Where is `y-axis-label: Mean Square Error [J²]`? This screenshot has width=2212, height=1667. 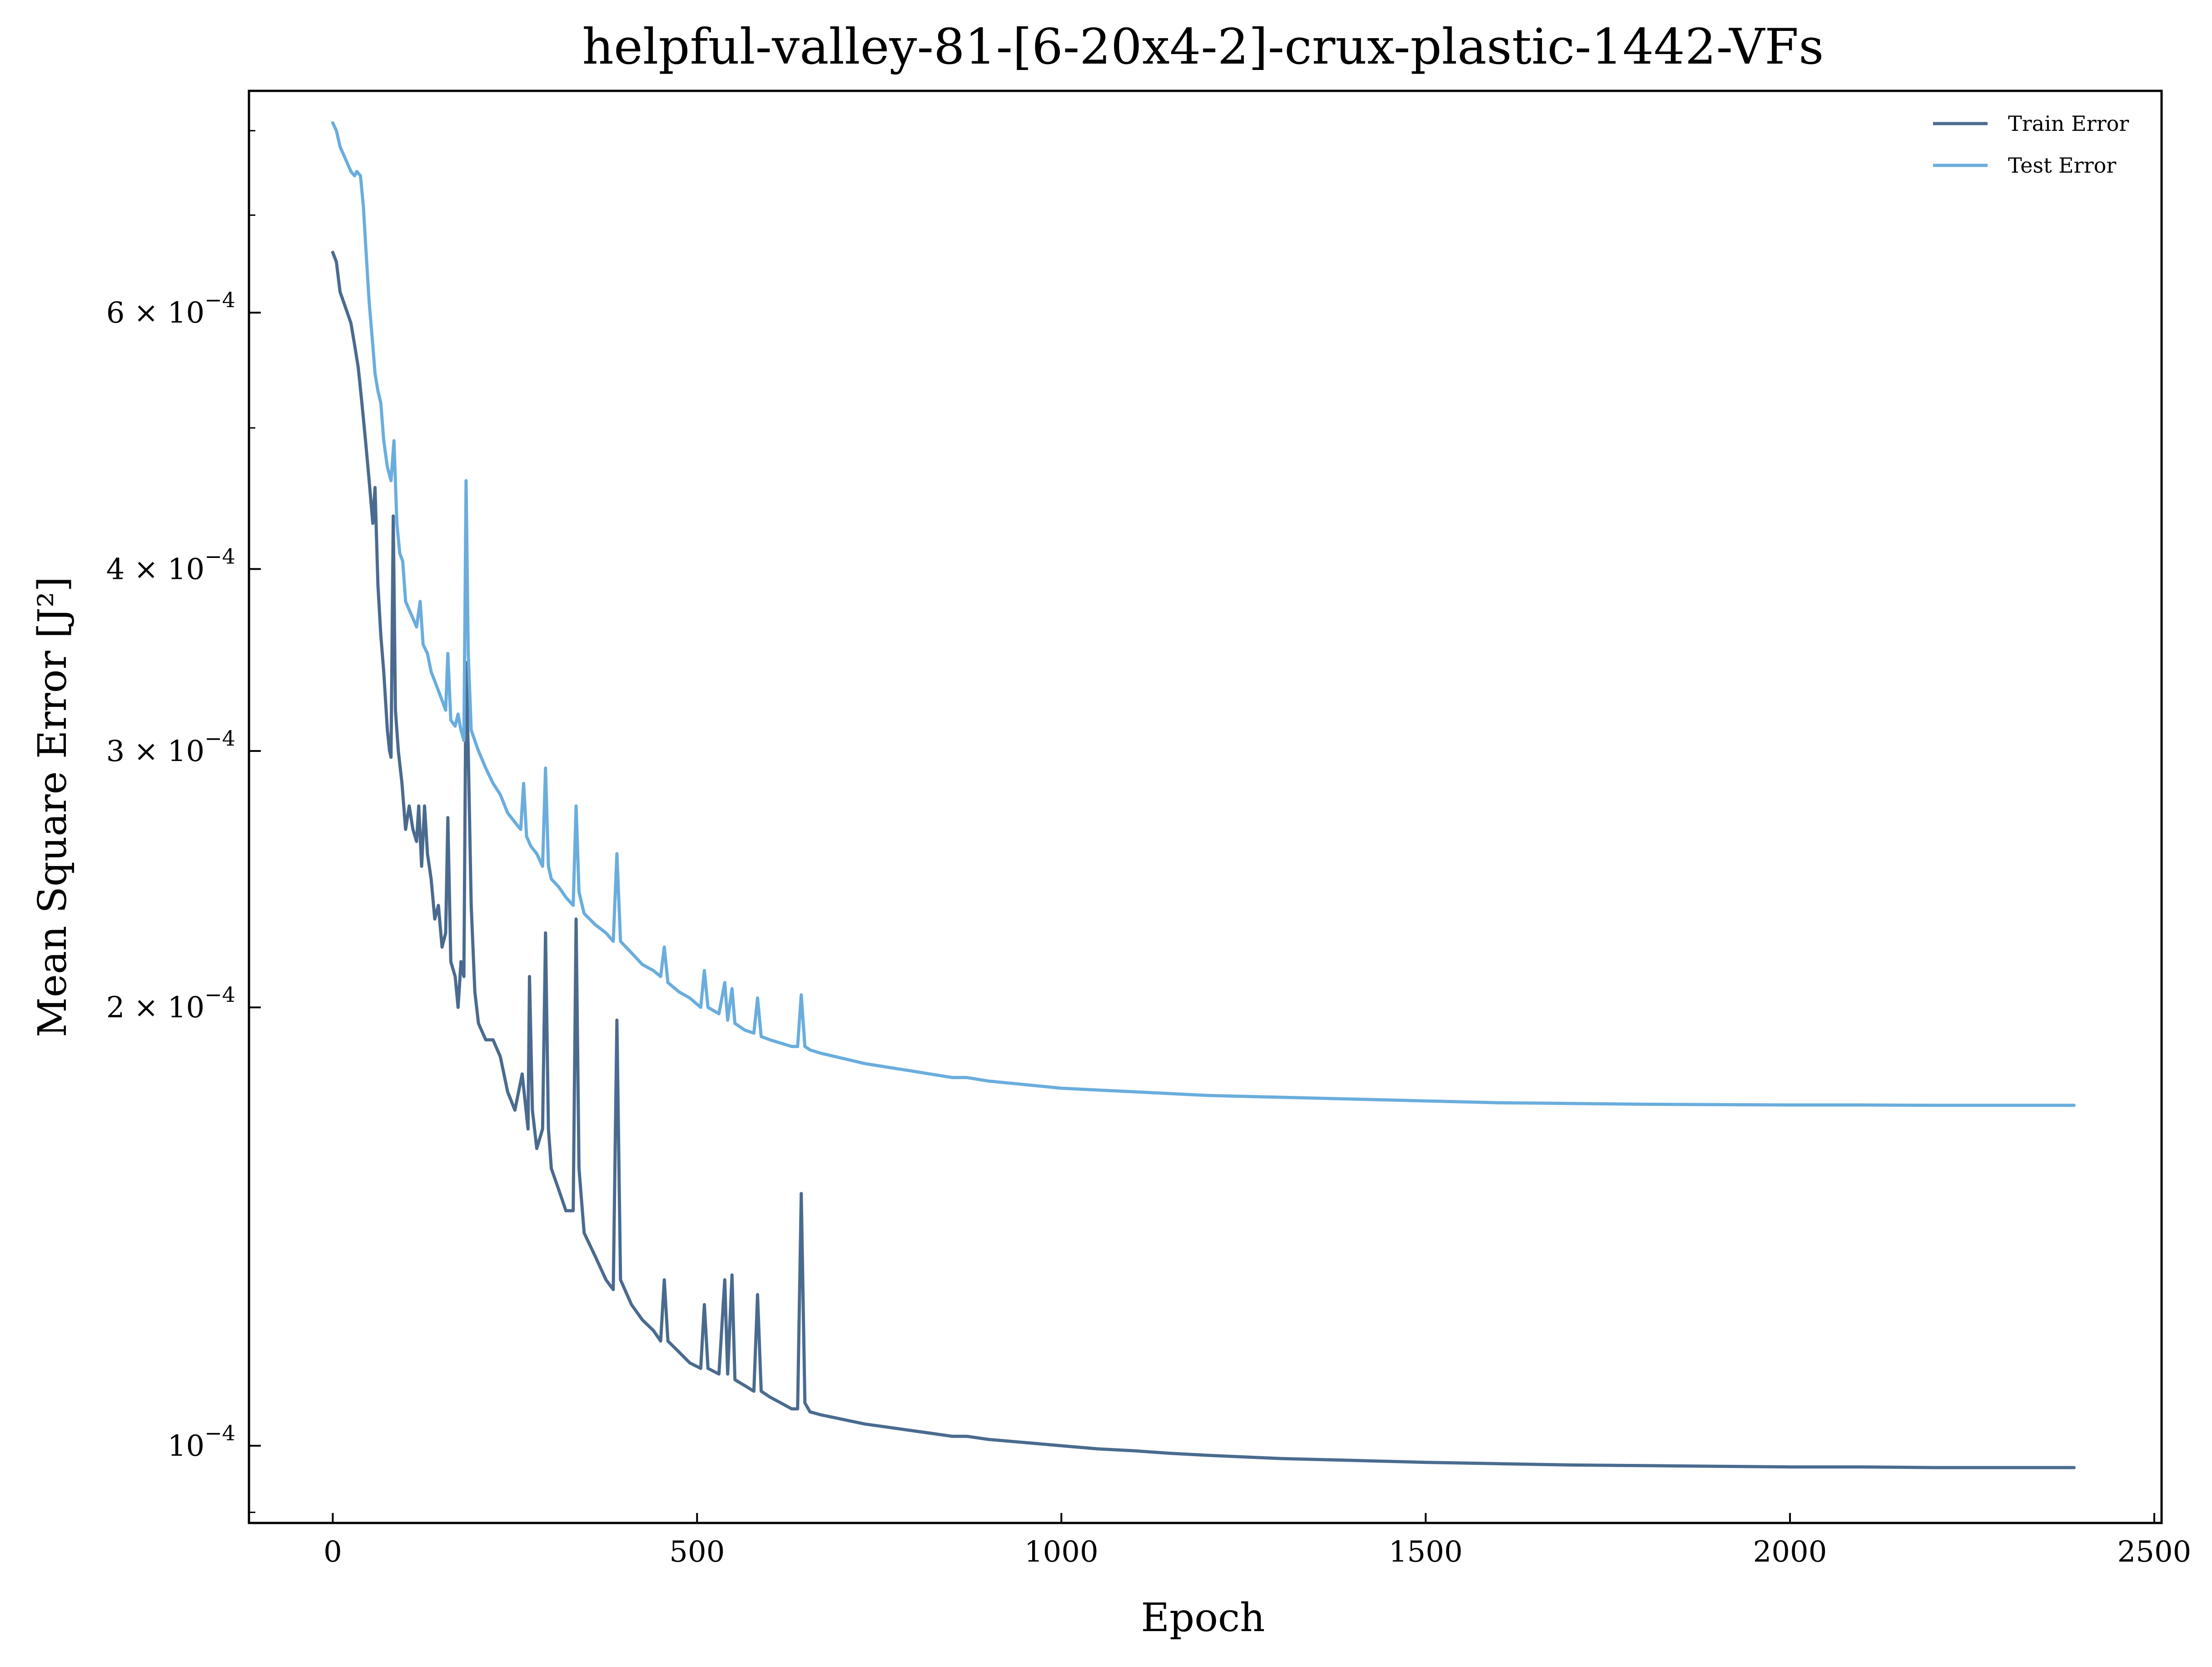 y-axis-label: Mean Square Error [J²] is located at coordinates (53, 807).